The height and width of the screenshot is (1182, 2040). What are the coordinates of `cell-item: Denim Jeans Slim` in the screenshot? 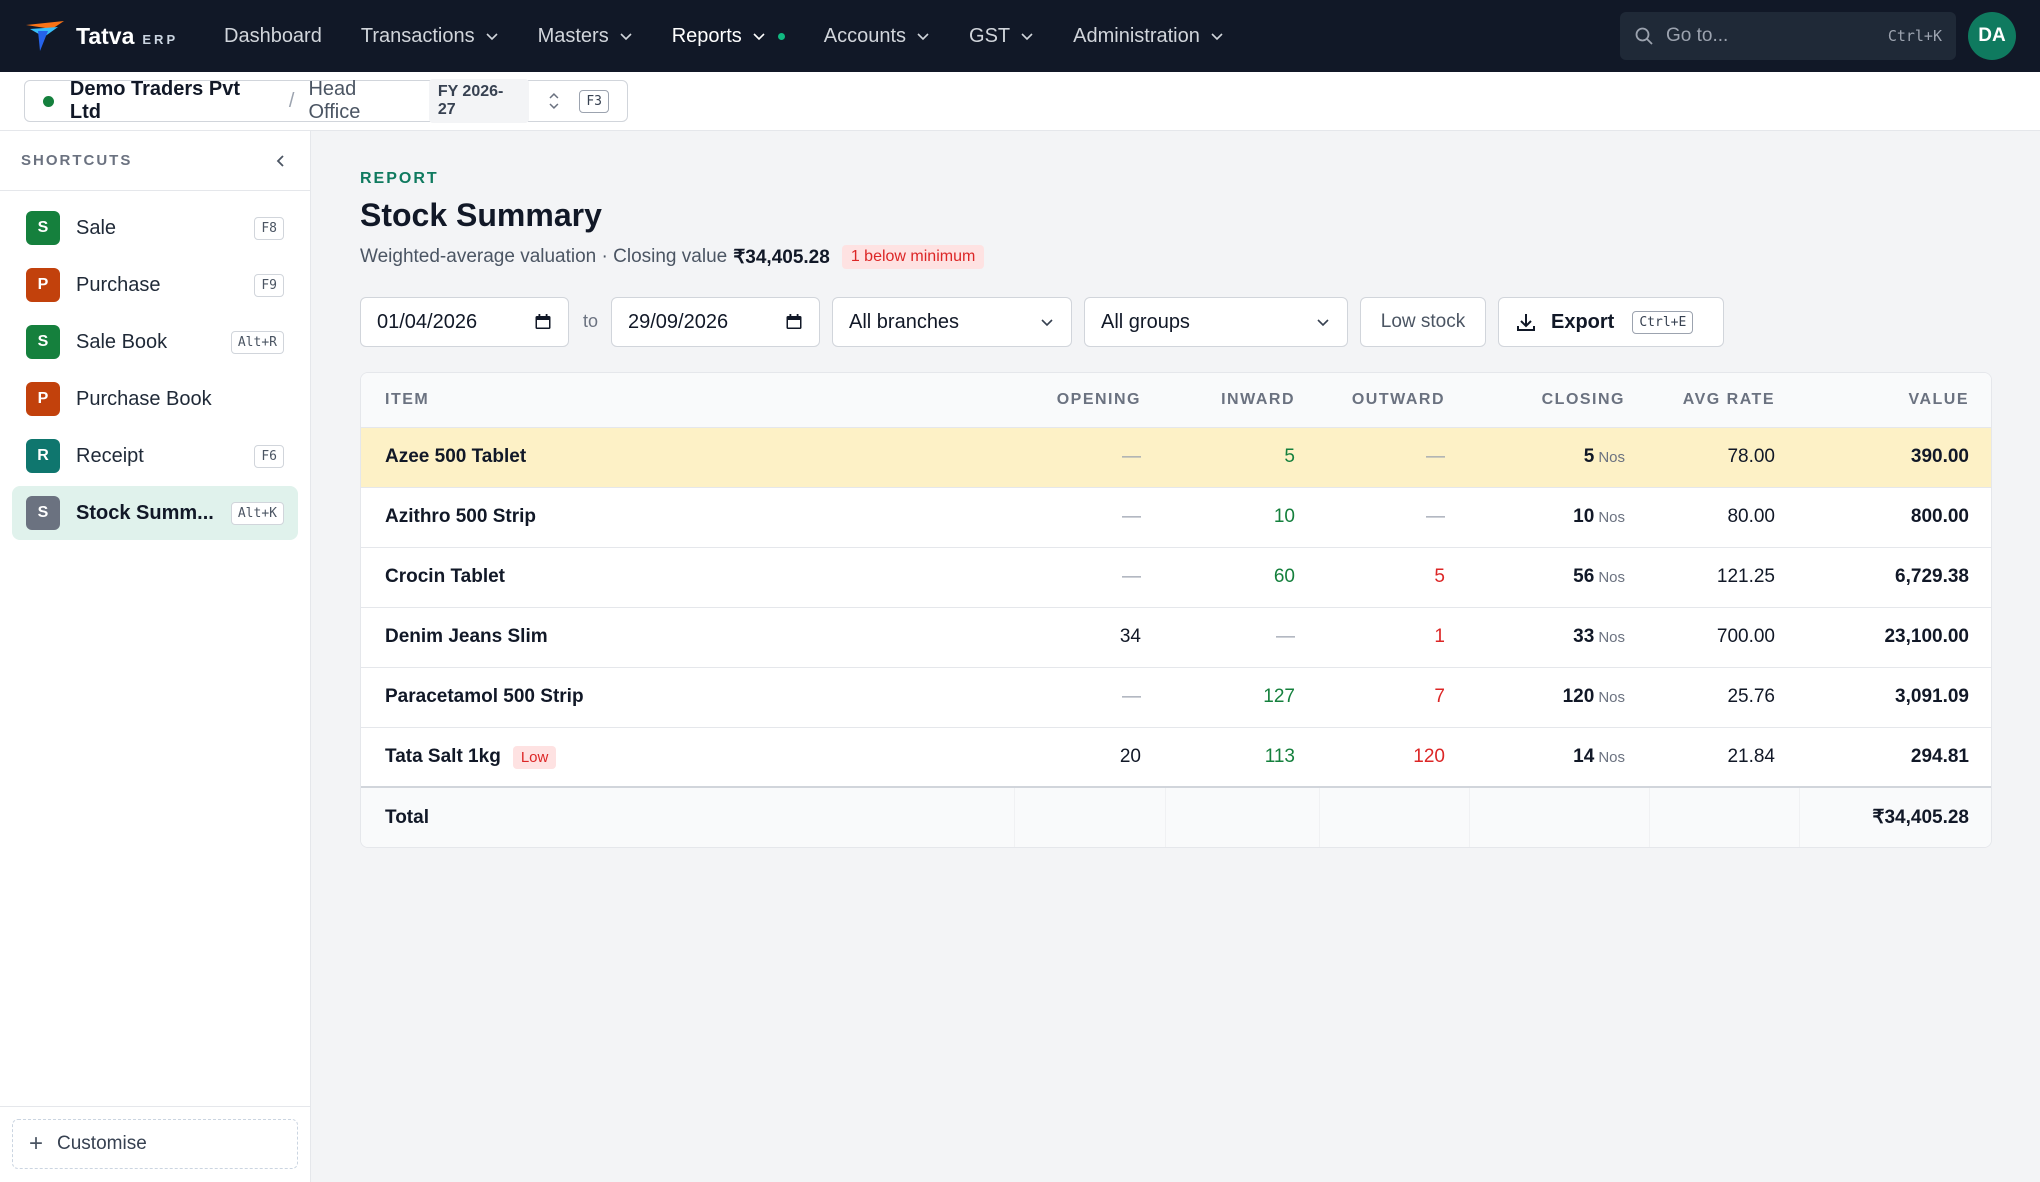 It's located at (687, 637).